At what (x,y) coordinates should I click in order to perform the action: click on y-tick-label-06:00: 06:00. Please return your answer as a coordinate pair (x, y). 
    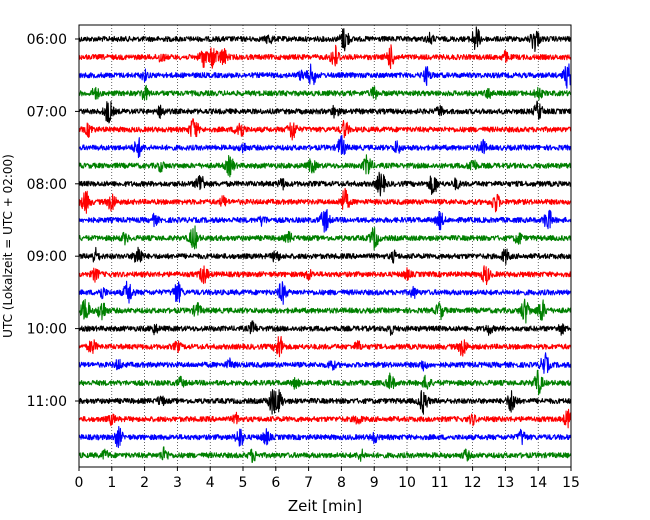
    Looking at the image, I should click on (47, 40).